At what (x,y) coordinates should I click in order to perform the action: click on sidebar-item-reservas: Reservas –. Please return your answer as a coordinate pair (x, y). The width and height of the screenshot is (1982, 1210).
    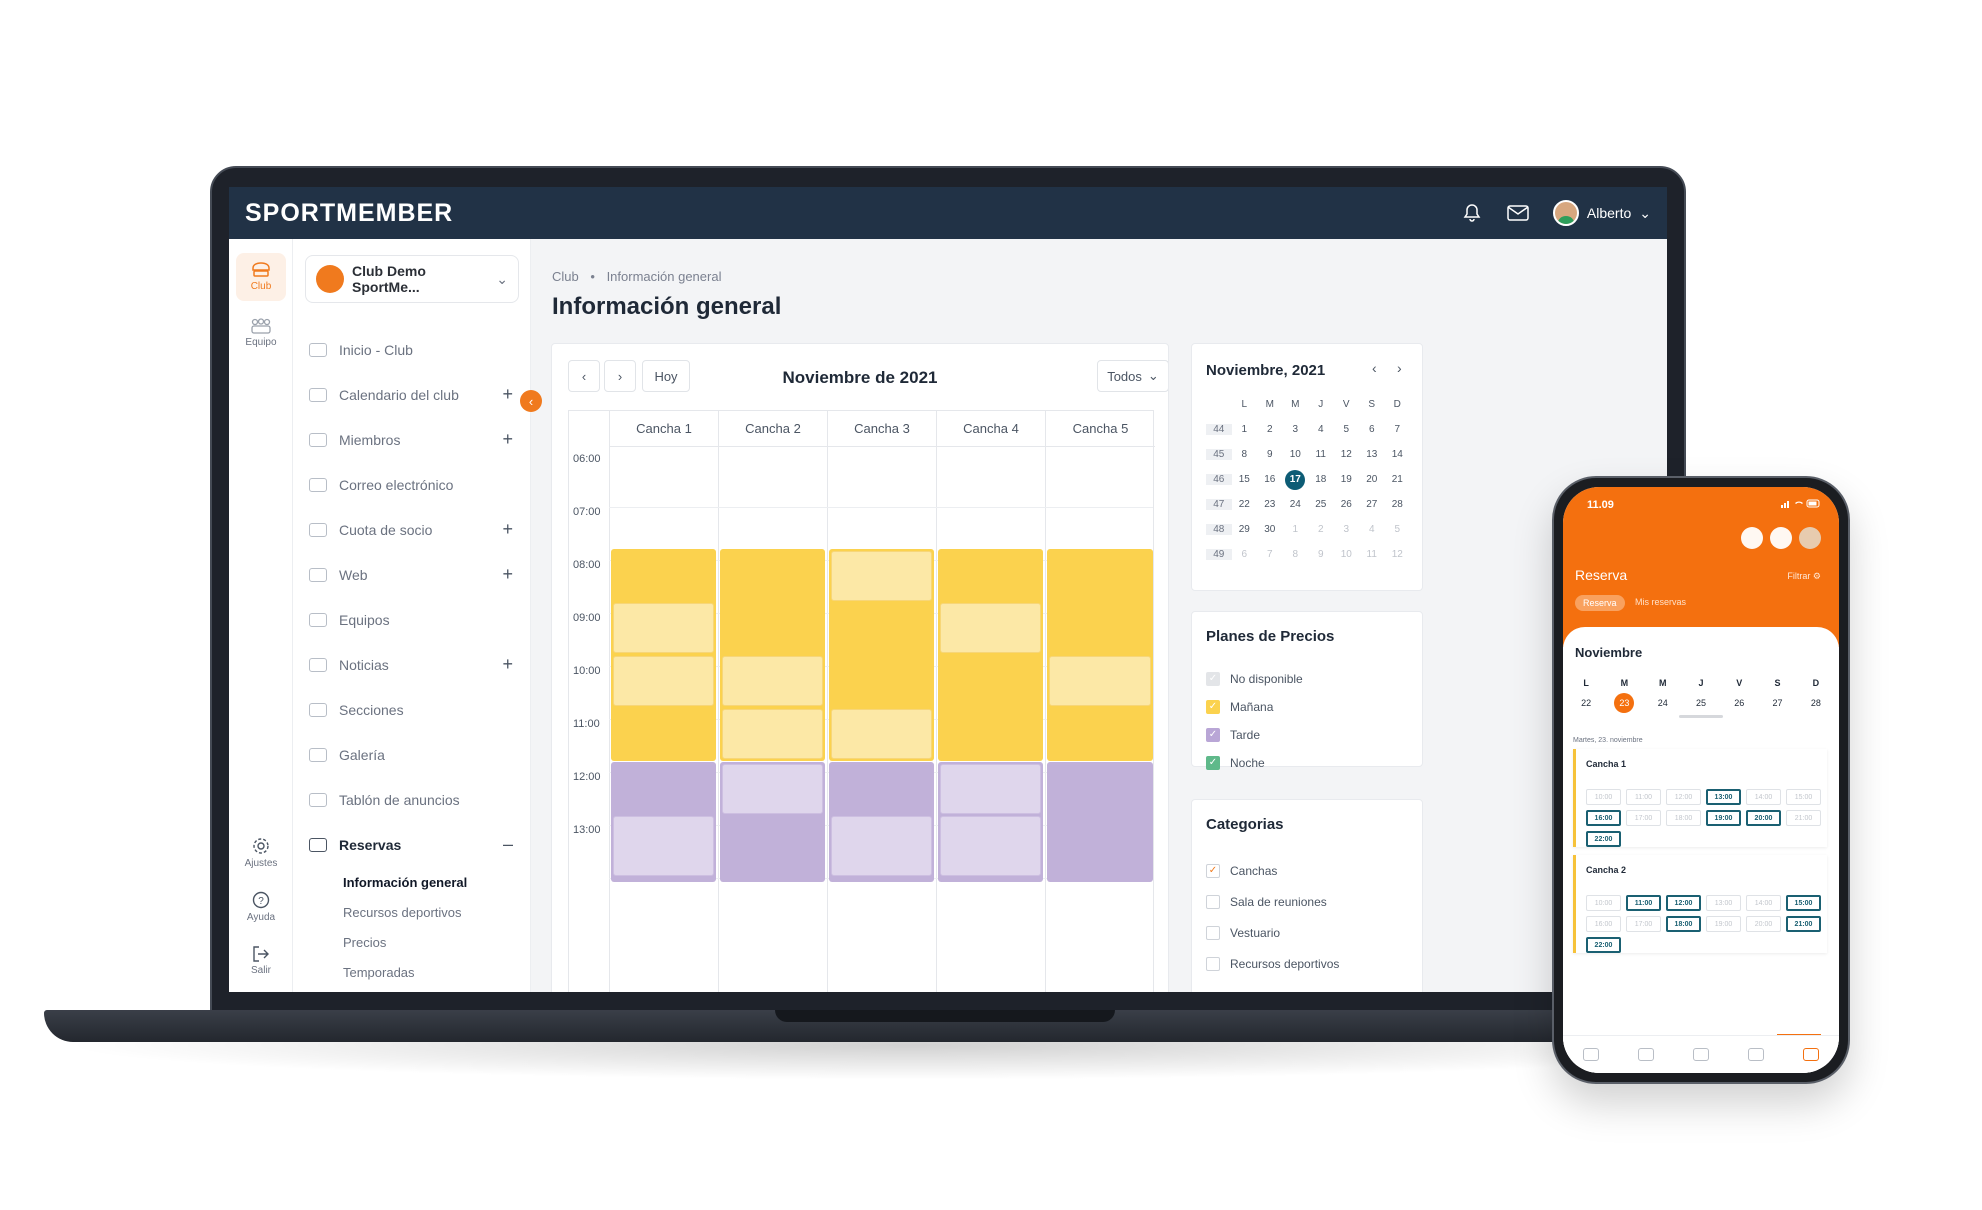
    Looking at the image, I should click on (412, 844).